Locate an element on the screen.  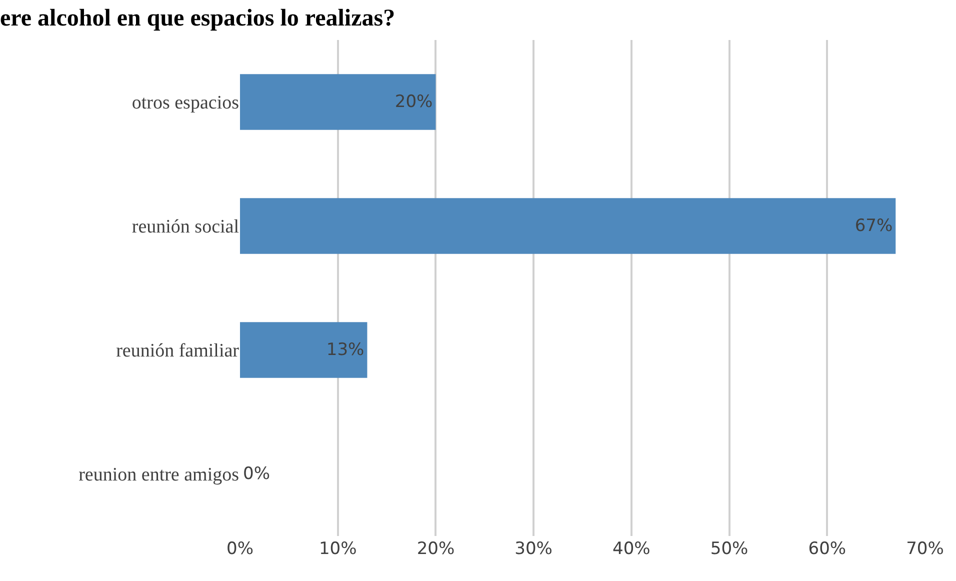
data-label: 0% is located at coordinates (256, 474).